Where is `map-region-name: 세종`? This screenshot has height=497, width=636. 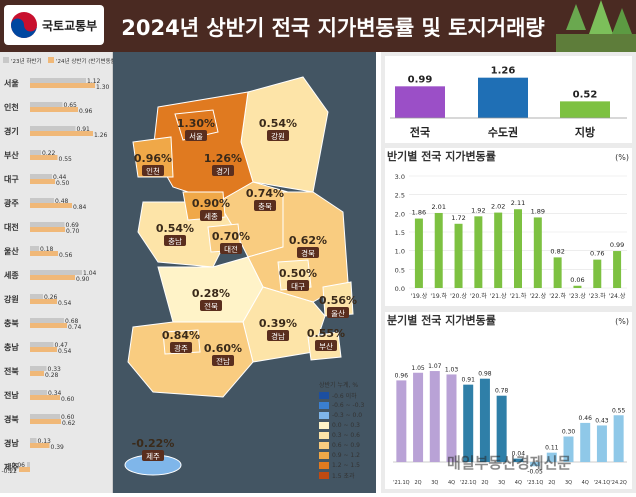
map-region-name: 세종 is located at coordinates (211, 216).